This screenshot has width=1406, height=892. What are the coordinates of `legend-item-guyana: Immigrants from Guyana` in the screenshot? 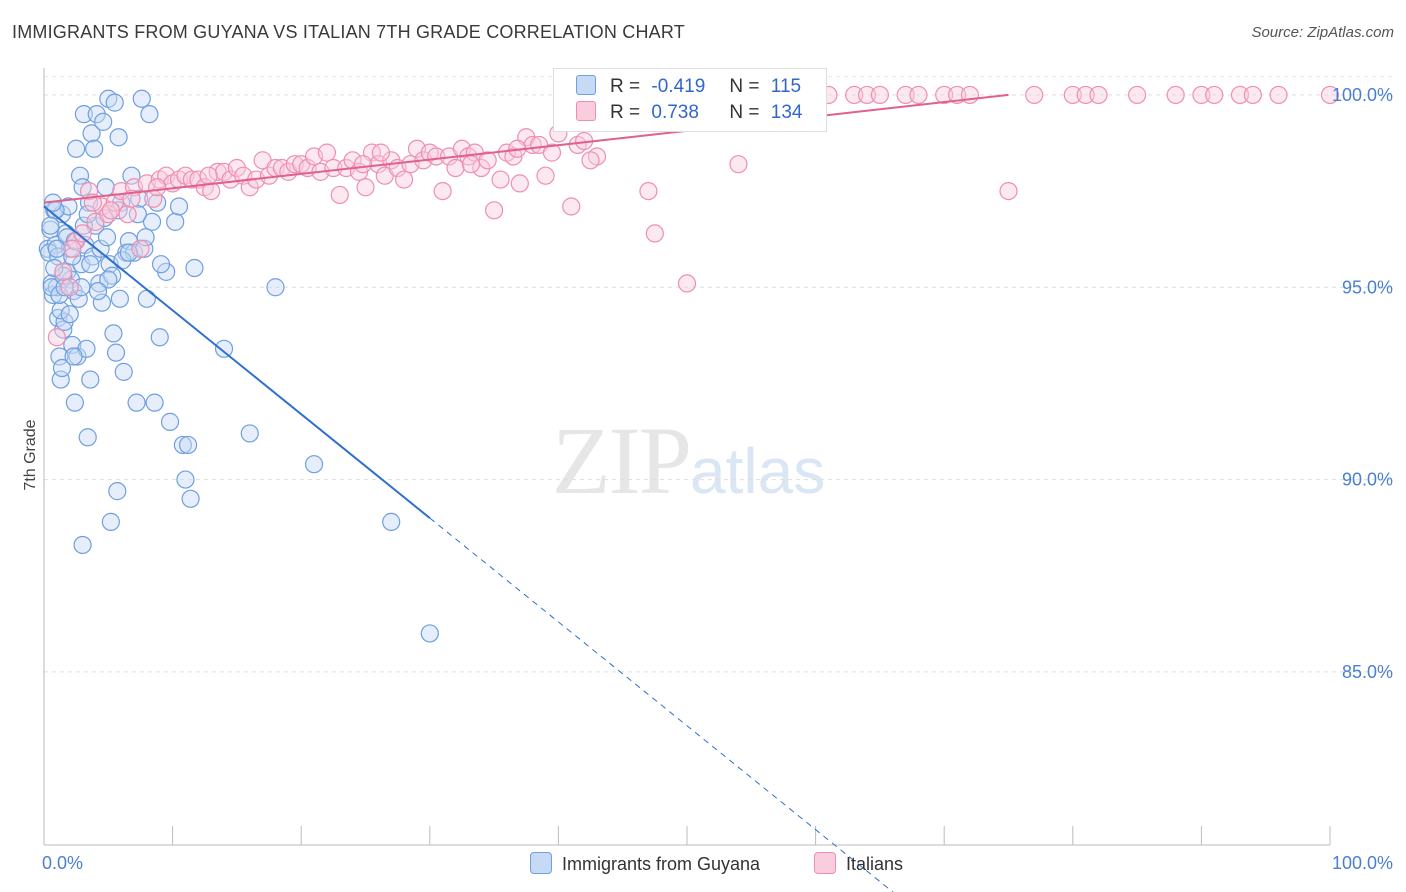 It's located at (645, 863).